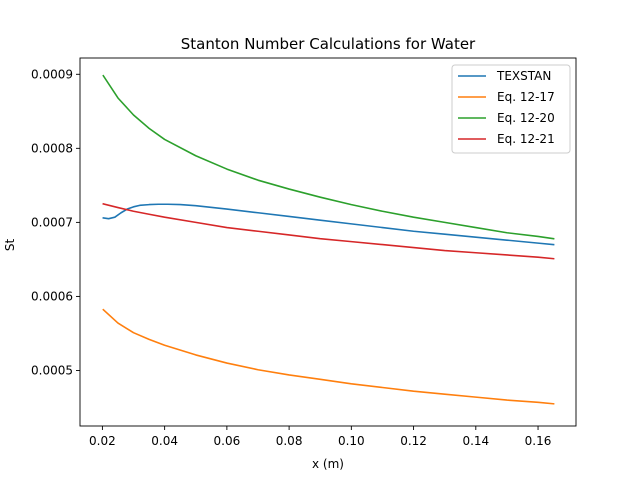  What do you see at coordinates (320, 437) in the screenshot?
I see `x-axis: 0.02 0.04 0.06 0.08 0.10 0.12 0.14 0.16` at bounding box center [320, 437].